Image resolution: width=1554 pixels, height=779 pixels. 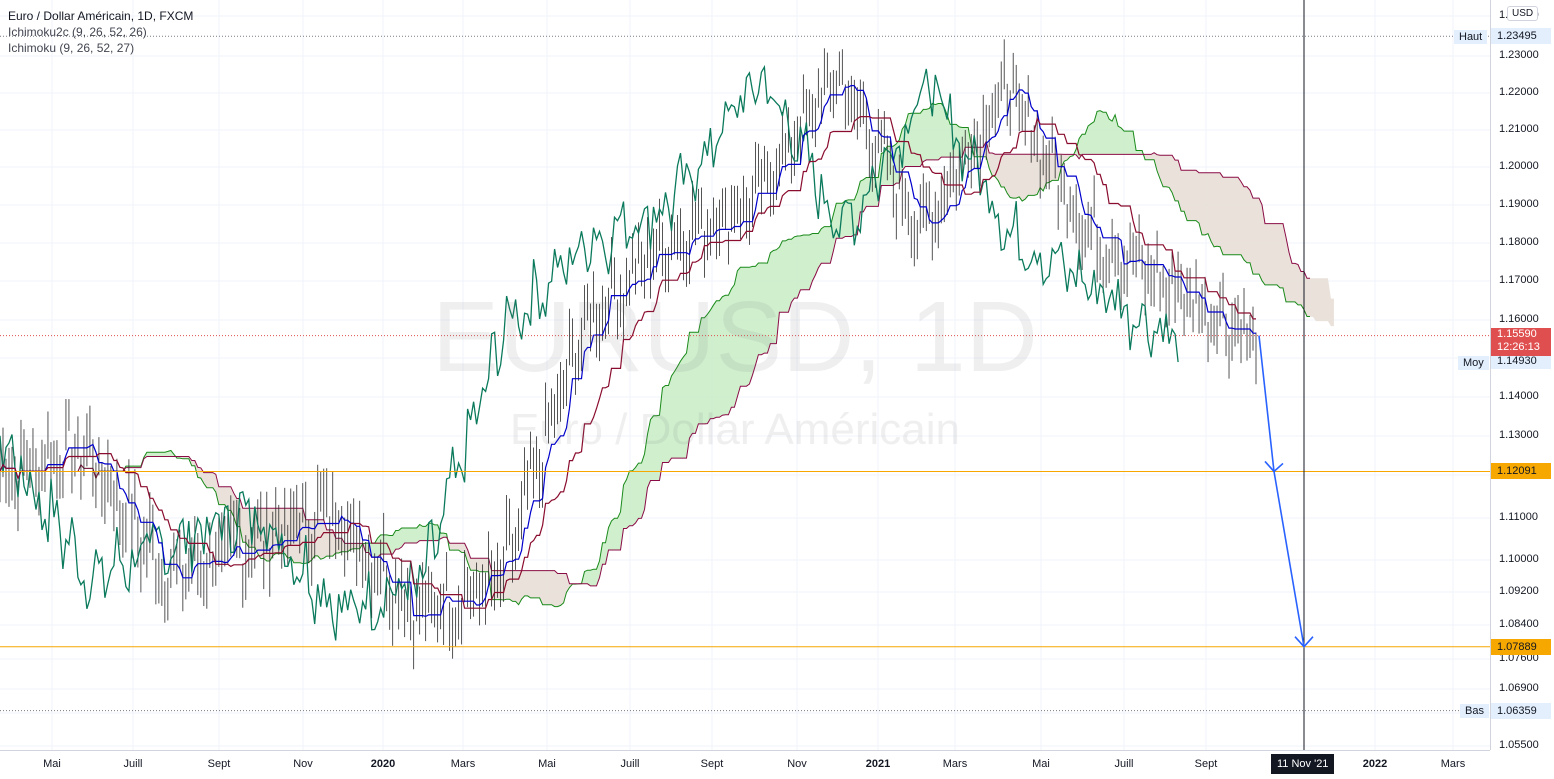 I want to click on low-price-tag: 1.06359, so click(x=1521, y=710).